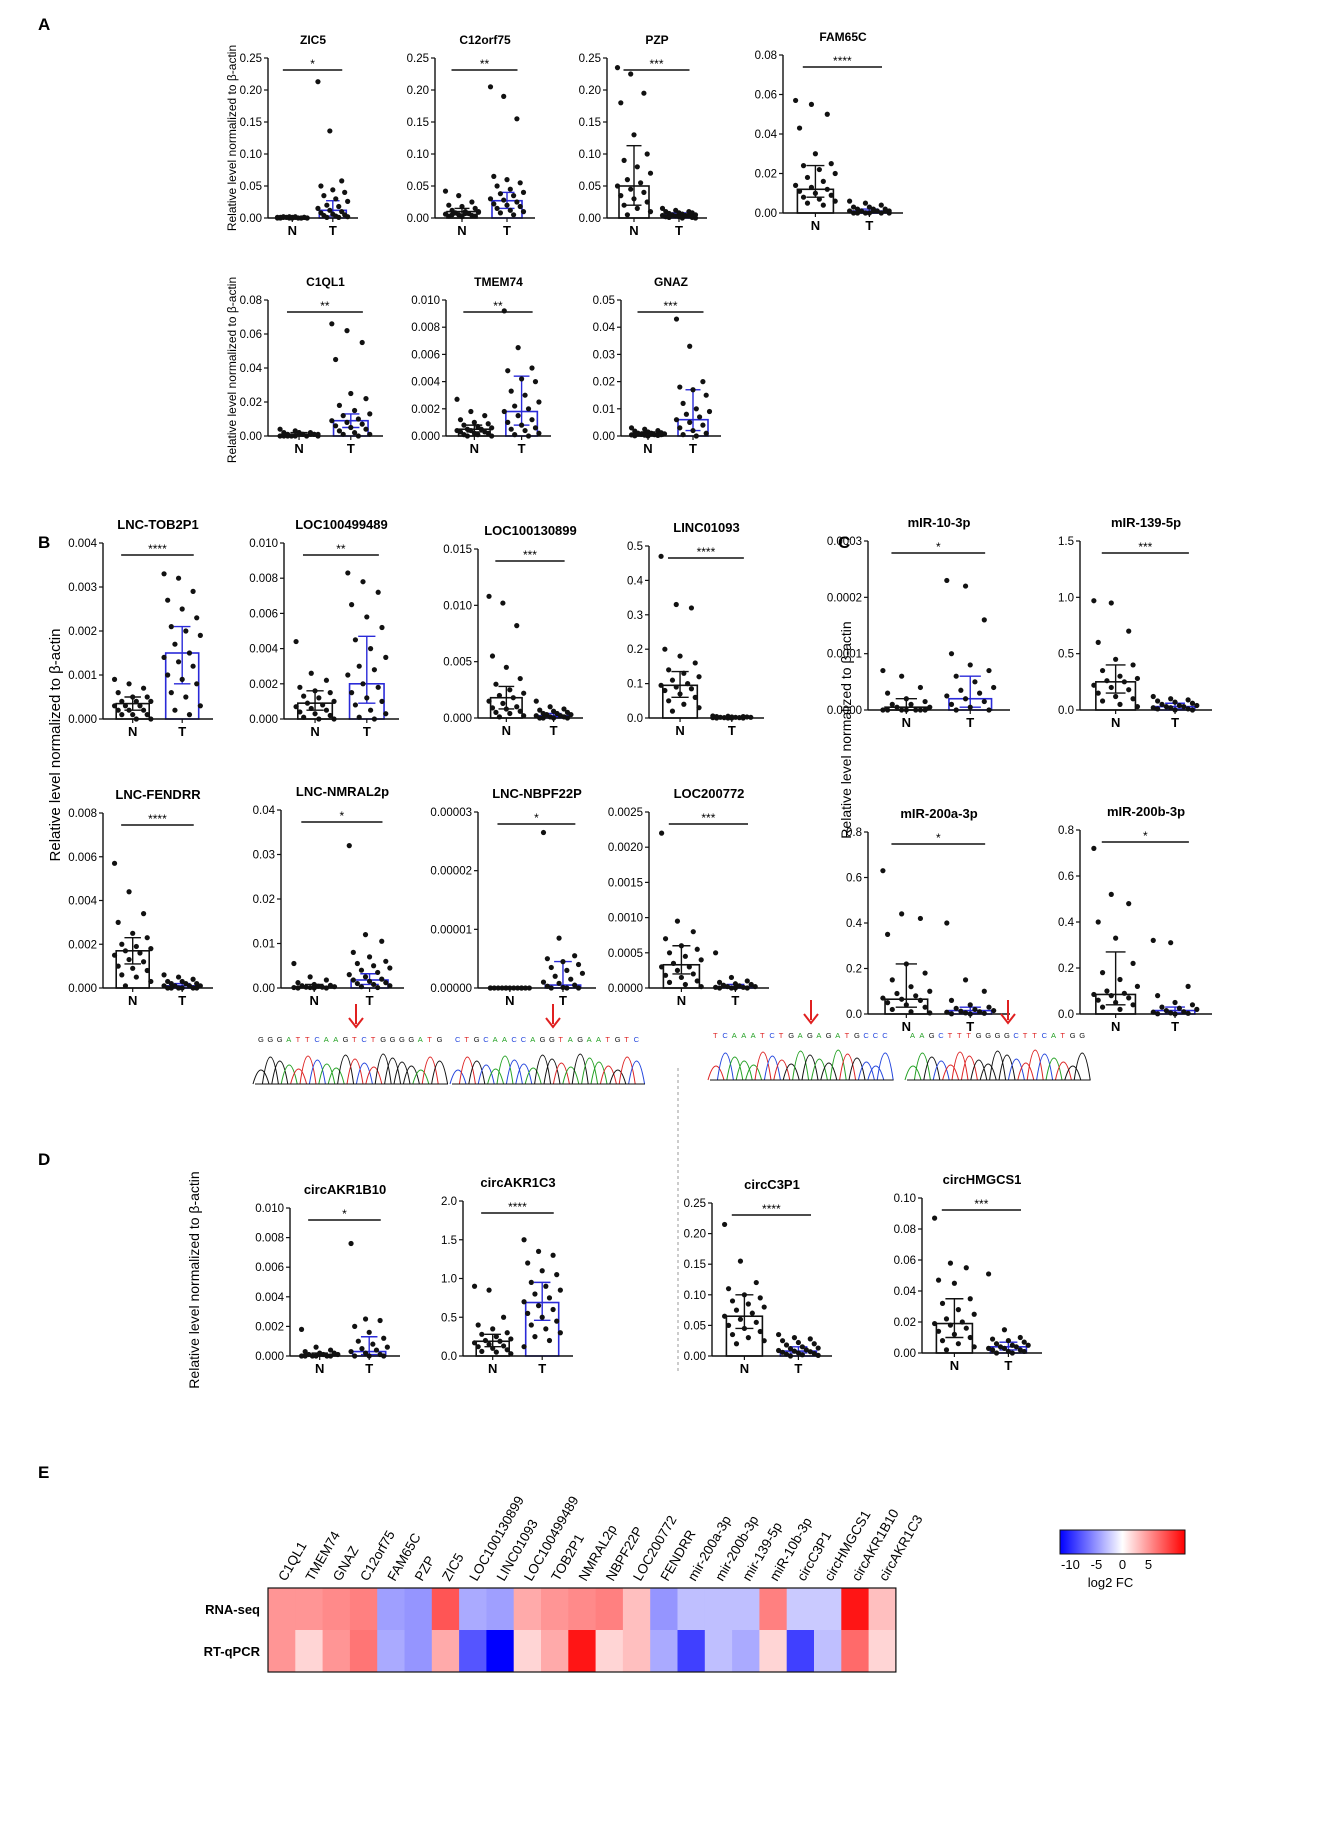 This screenshot has width=1318, height=1823. I want to click on y-tick-label: 0.0, so click(635, 719).